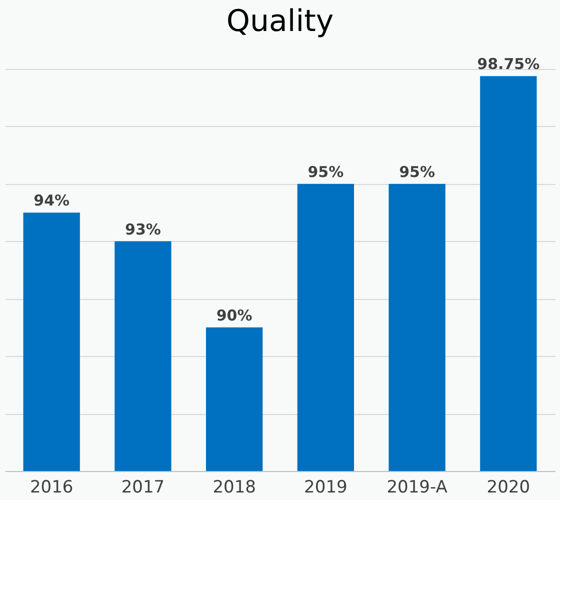 The image size is (587, 615). I want to click on data-label: 94%, so click(52, 201).